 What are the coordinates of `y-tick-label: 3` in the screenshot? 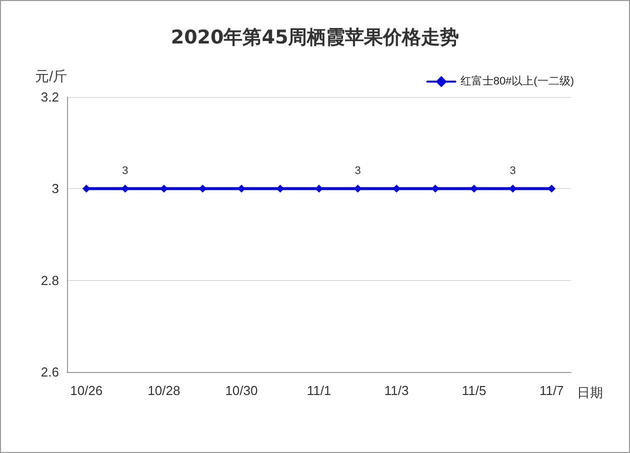 It's located at (55, 188).